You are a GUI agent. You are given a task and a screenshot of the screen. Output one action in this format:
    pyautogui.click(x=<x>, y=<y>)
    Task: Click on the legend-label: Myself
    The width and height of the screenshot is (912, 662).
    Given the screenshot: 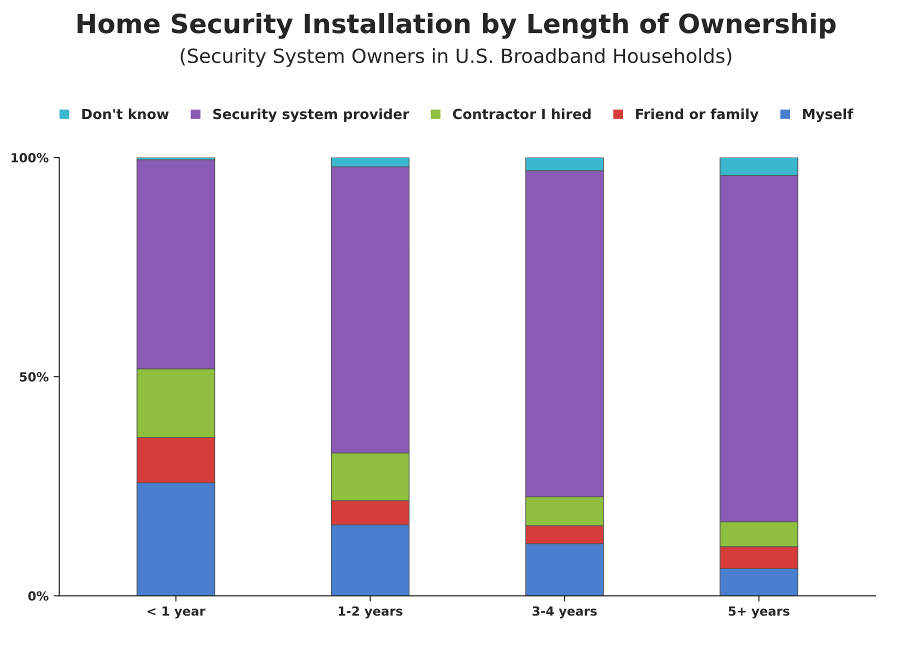 What is the action you would take?
    pyautogui.click(x=828, y=115)
    